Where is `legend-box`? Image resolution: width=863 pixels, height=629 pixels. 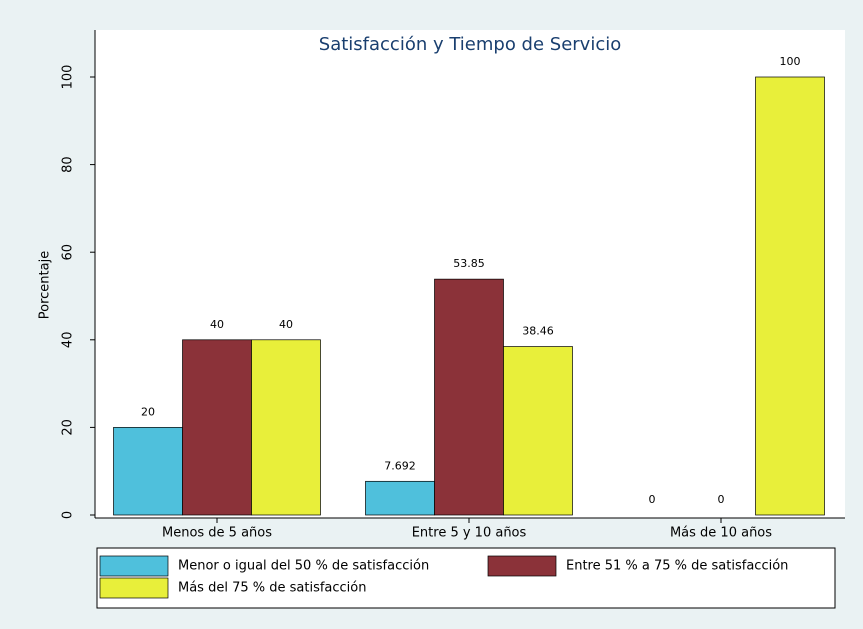 legend-box is located at coordinates (466, 578).